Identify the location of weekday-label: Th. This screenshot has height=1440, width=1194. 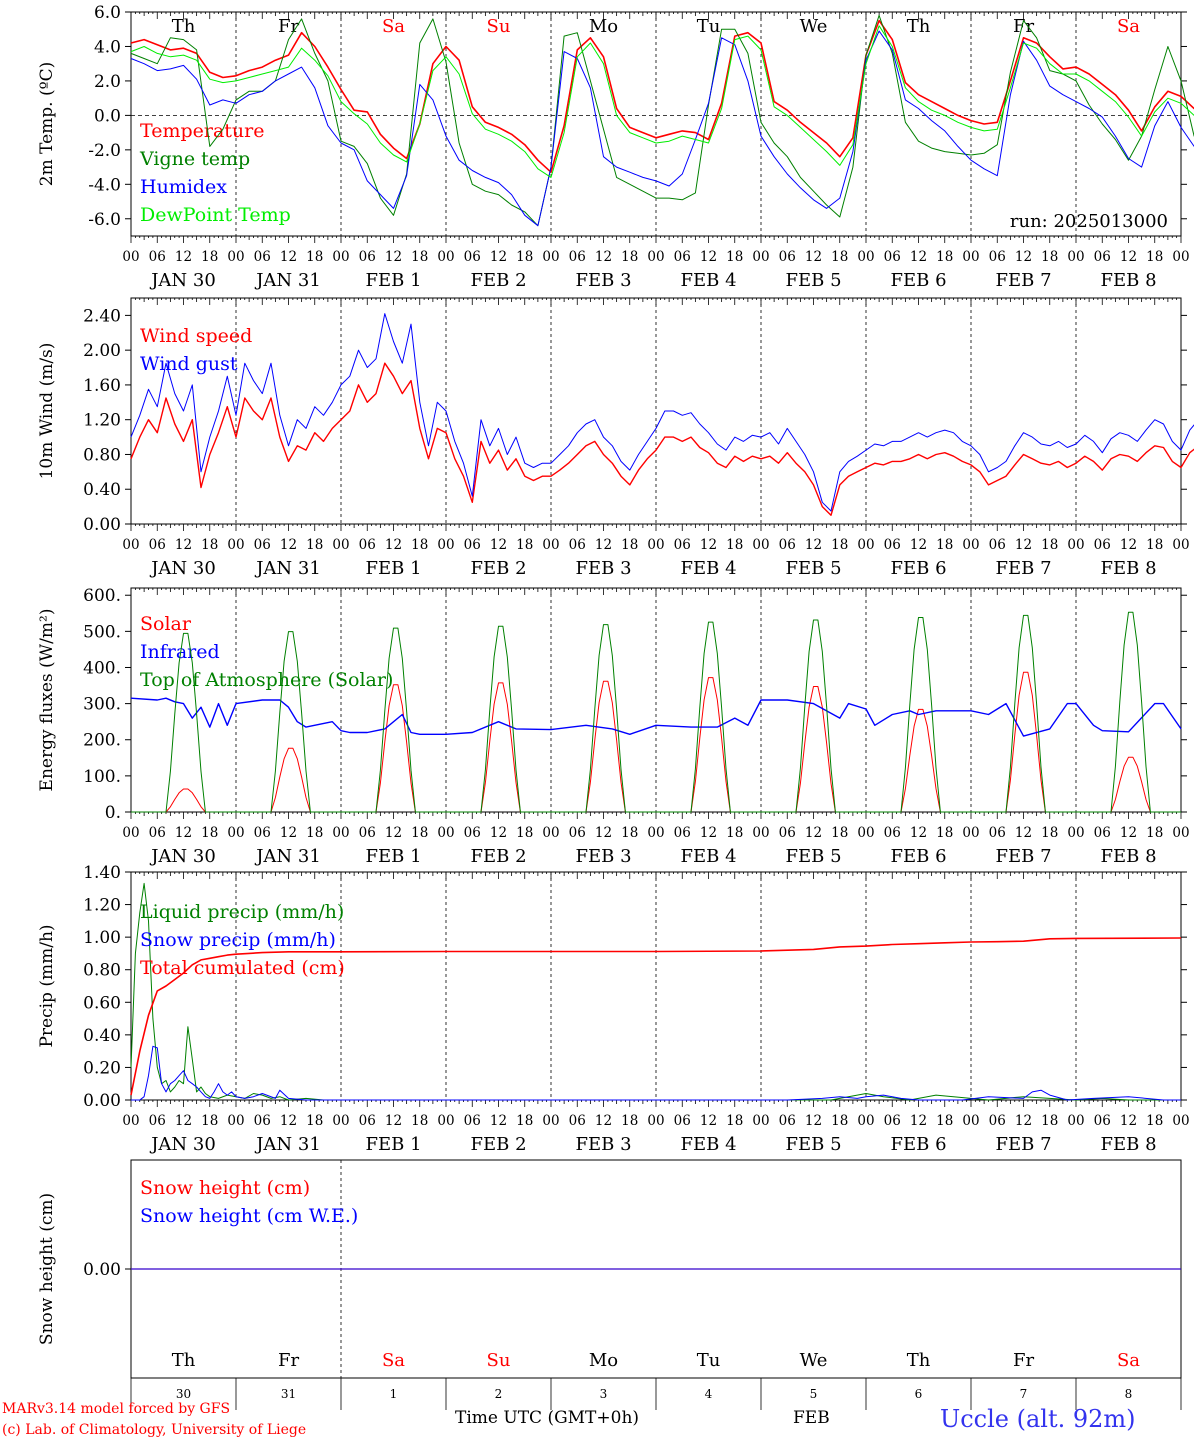
(919, 26).